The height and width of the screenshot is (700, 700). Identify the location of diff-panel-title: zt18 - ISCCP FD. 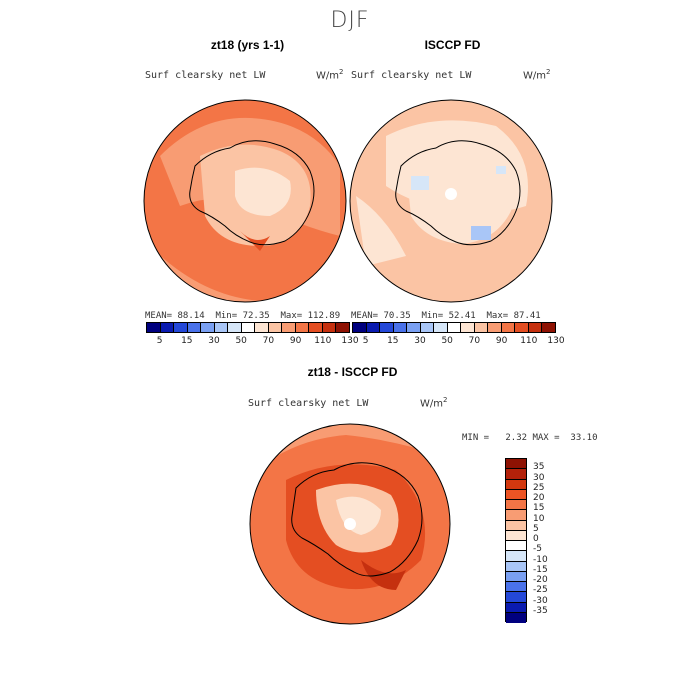
(352, 372).